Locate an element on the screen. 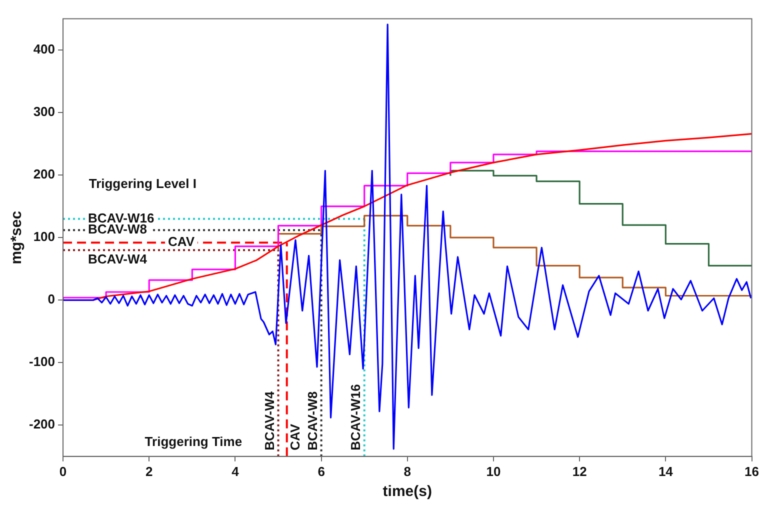 The image size is (770, 509). x-axis-title: time(s) is located at coordinates (407, 491).